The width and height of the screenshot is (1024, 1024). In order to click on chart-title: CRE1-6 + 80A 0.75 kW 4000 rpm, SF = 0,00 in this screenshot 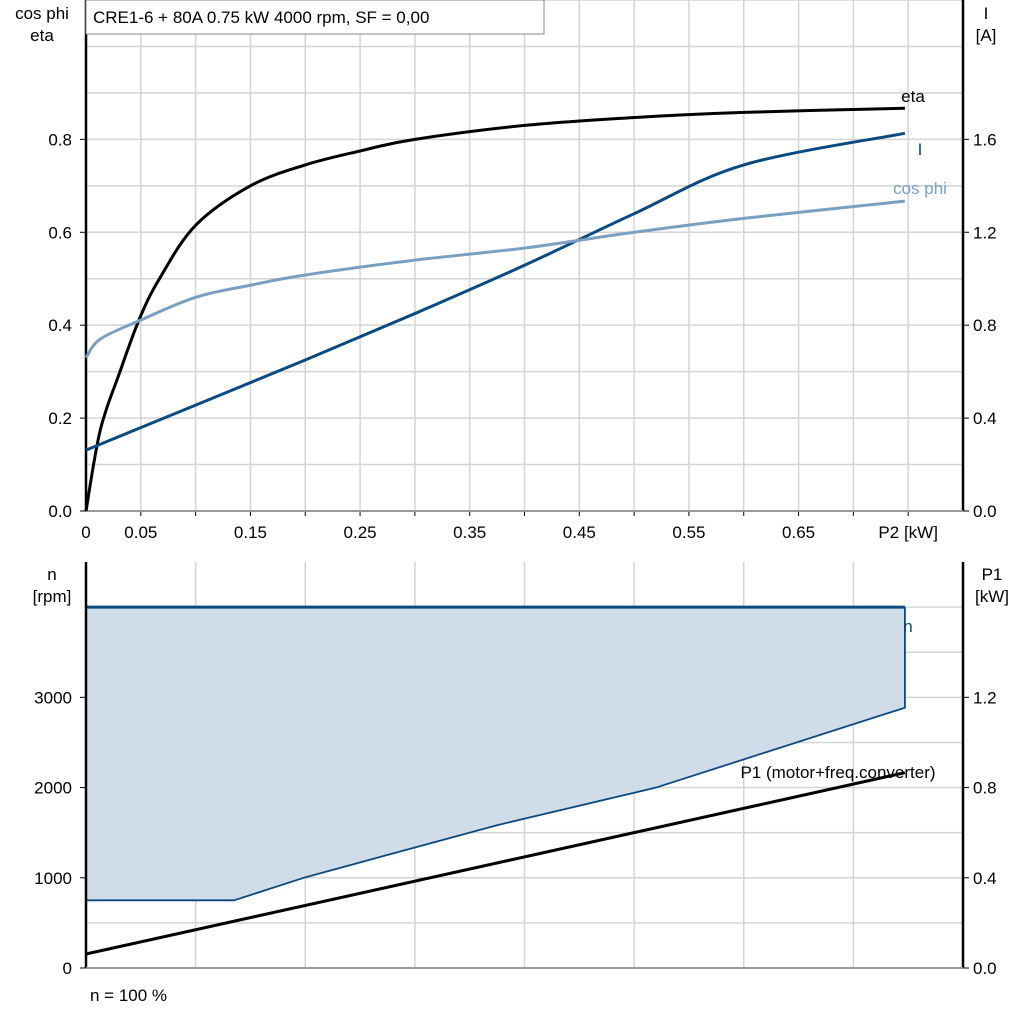, I will do `click(261, 17)`.